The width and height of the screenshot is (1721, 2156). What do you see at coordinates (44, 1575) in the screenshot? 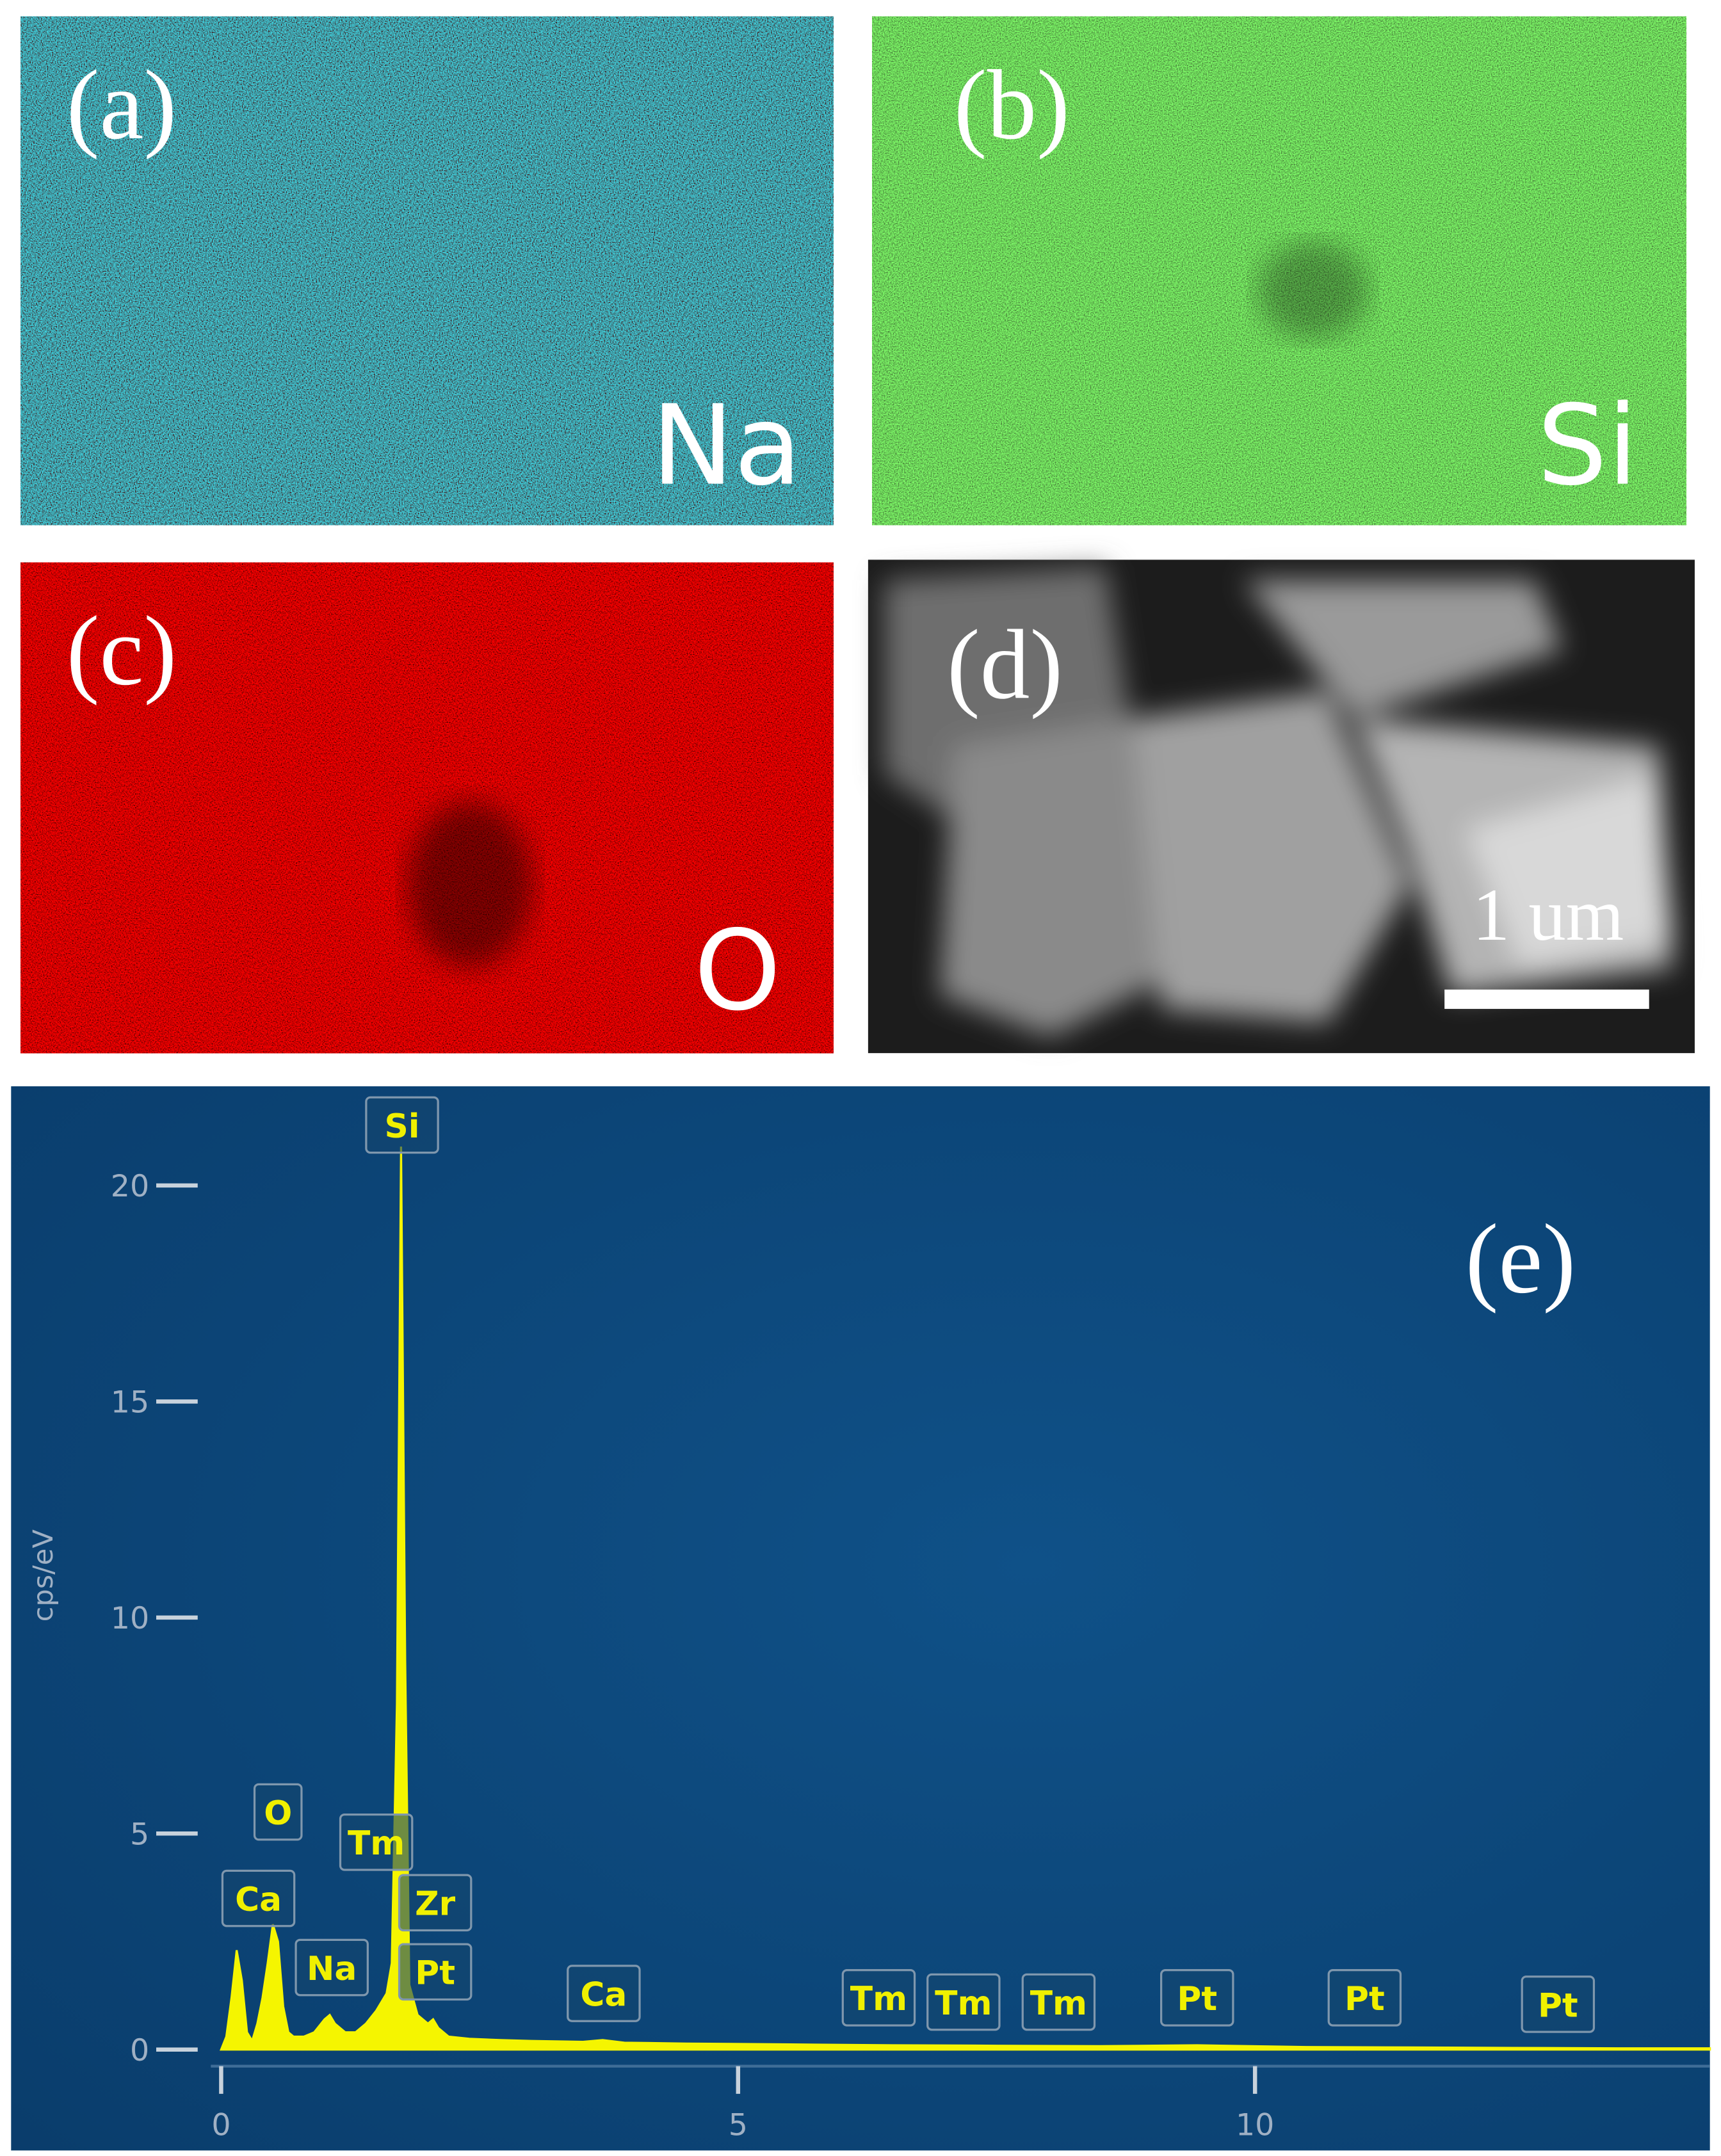
I see `y-axis-label: cps/eV` at bounding box center [44, 1575].